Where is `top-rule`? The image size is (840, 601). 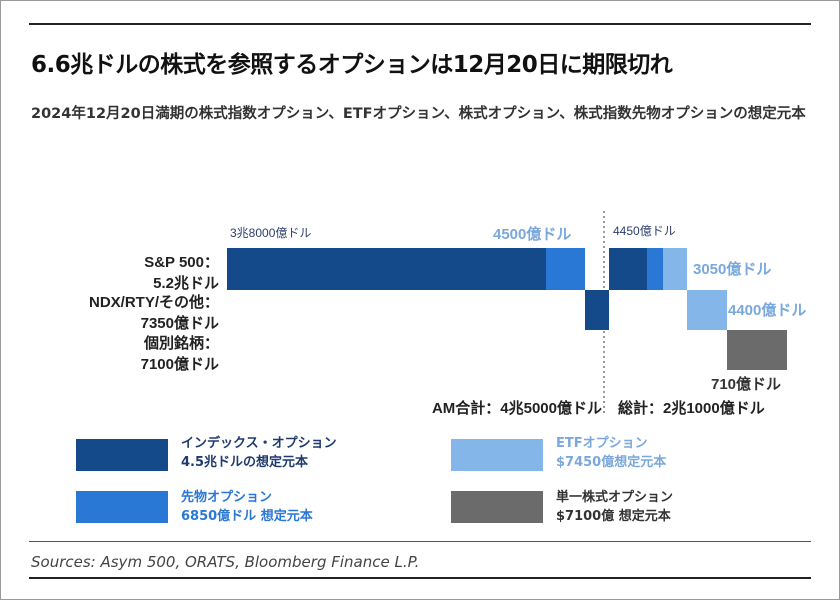 top-rule is located at coordinates (420, 24).